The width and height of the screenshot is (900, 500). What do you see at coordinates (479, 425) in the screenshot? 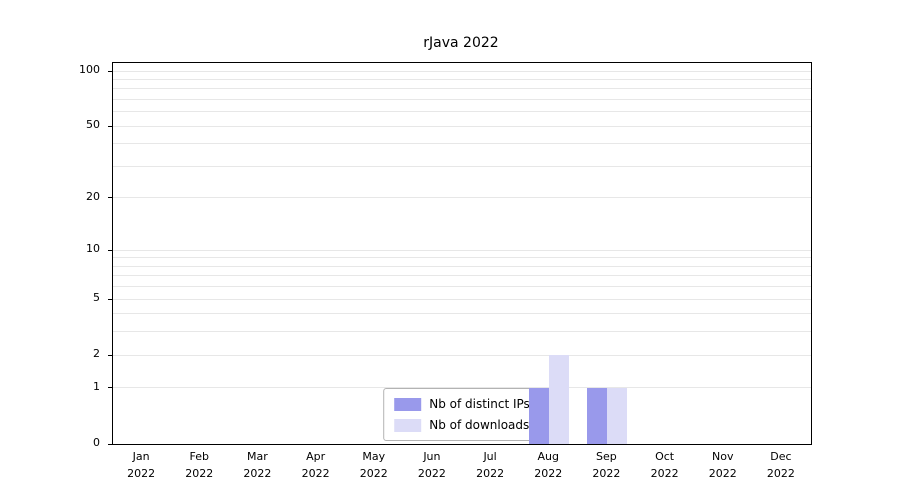
I see `legend-label-downloads: Nb of downloads` at bounding box center [479, 425].